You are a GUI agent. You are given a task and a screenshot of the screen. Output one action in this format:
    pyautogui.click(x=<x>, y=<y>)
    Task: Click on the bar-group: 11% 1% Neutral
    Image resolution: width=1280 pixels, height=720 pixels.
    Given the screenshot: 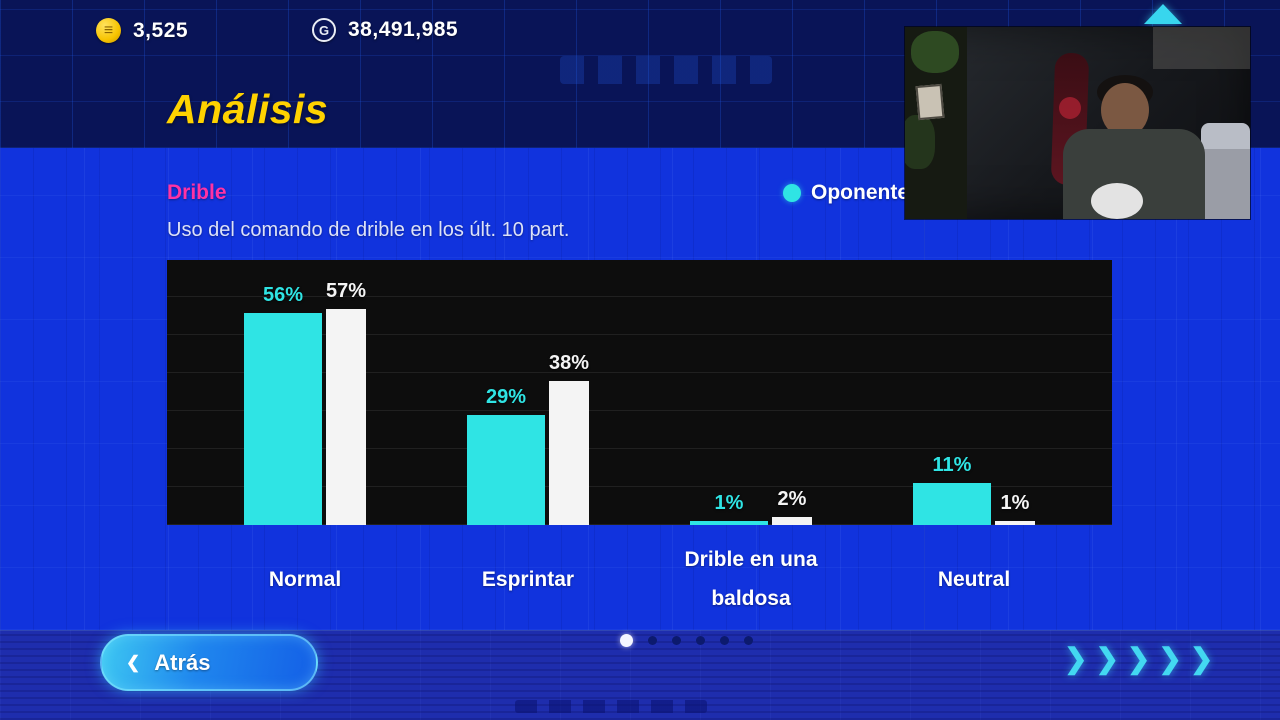 What is the action you would take?
    pyautogui.click(x=974, y=439)
    